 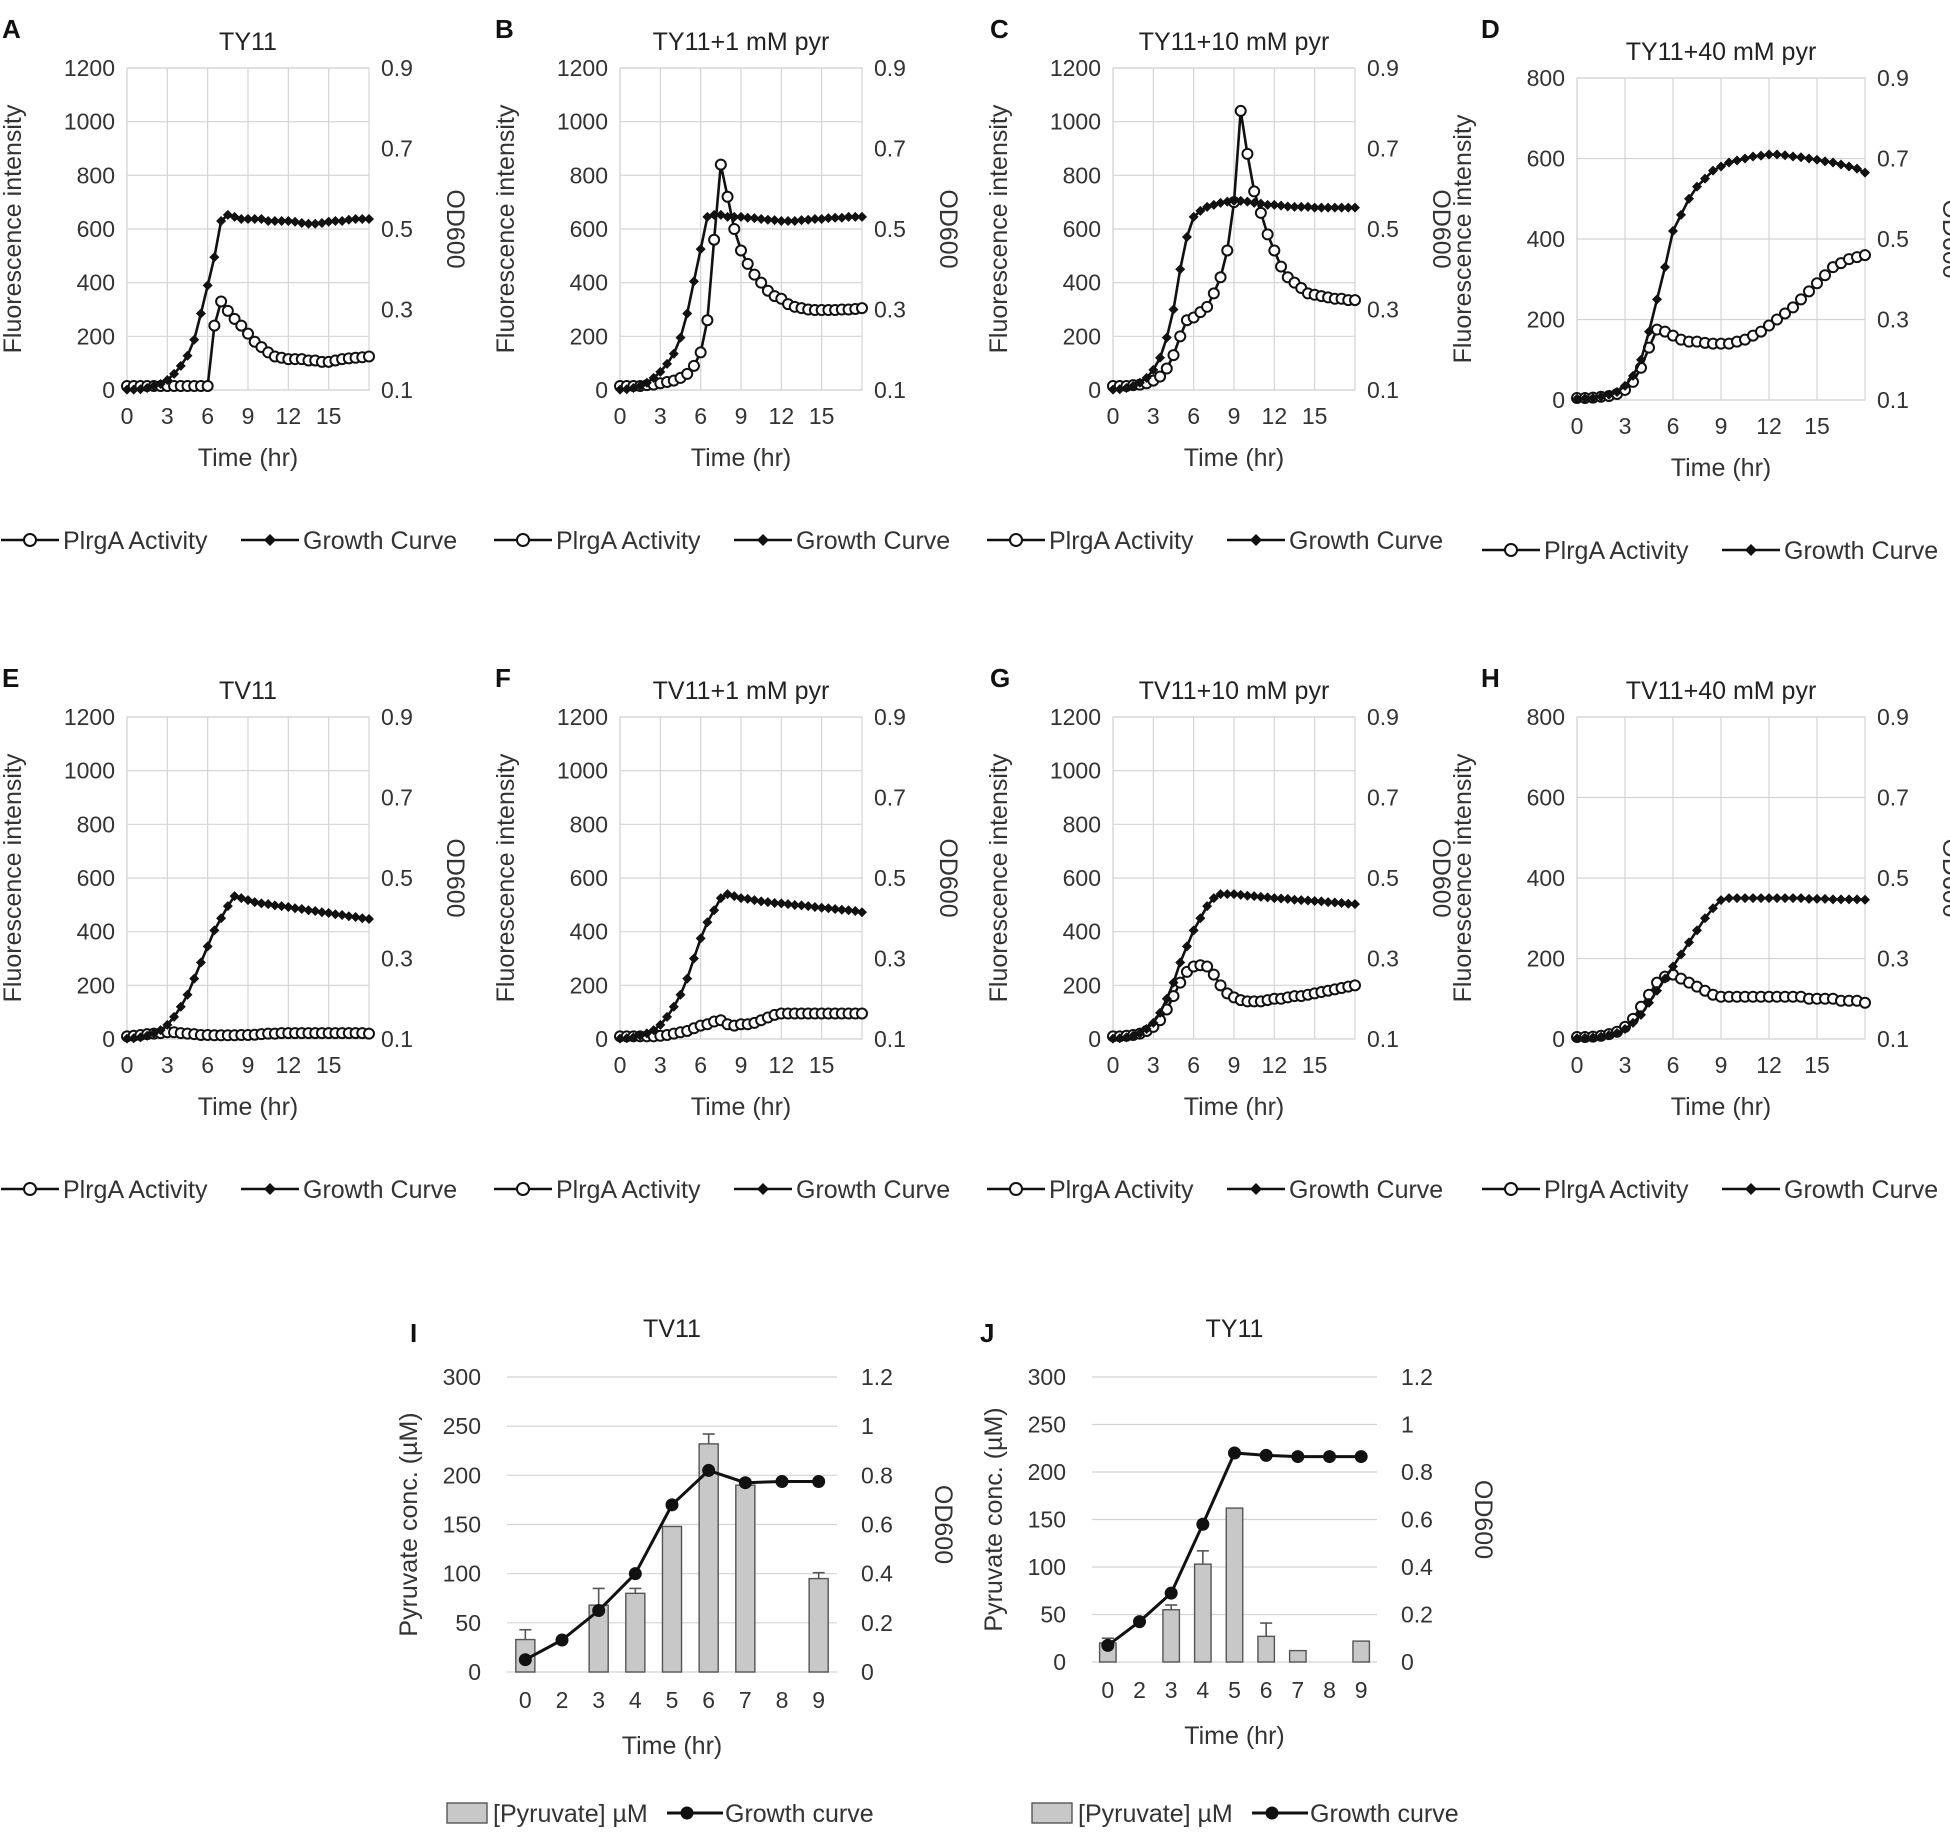 What do you see at coordinates (1546, 159) in the screenshot?
I see `y-tick-label: 600` at bounding box center [1546, 159].